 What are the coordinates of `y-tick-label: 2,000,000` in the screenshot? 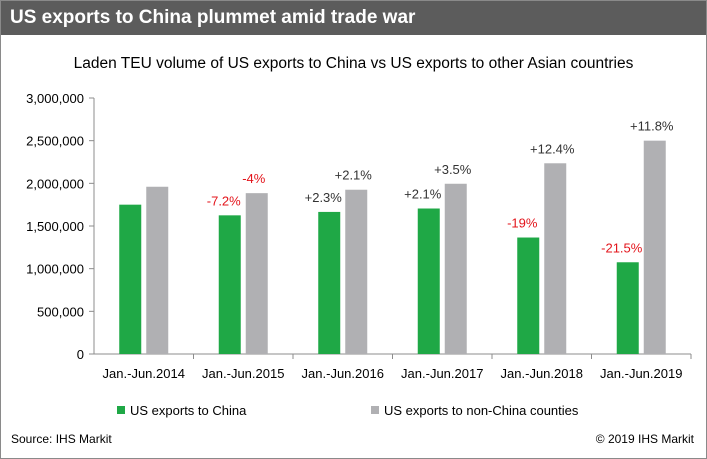 It's located at (55, 183).